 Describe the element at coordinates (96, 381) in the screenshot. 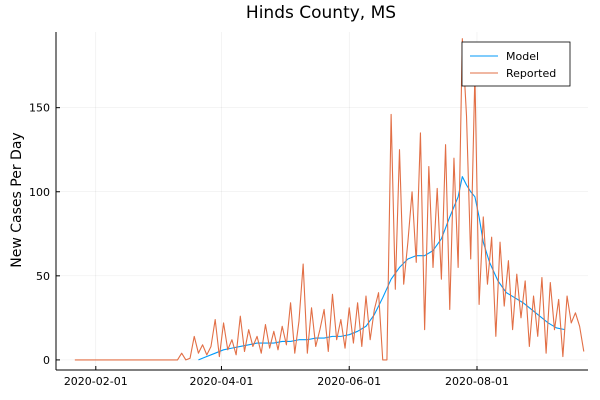

I see `x-tick-label: 2020-02-01` at that location.